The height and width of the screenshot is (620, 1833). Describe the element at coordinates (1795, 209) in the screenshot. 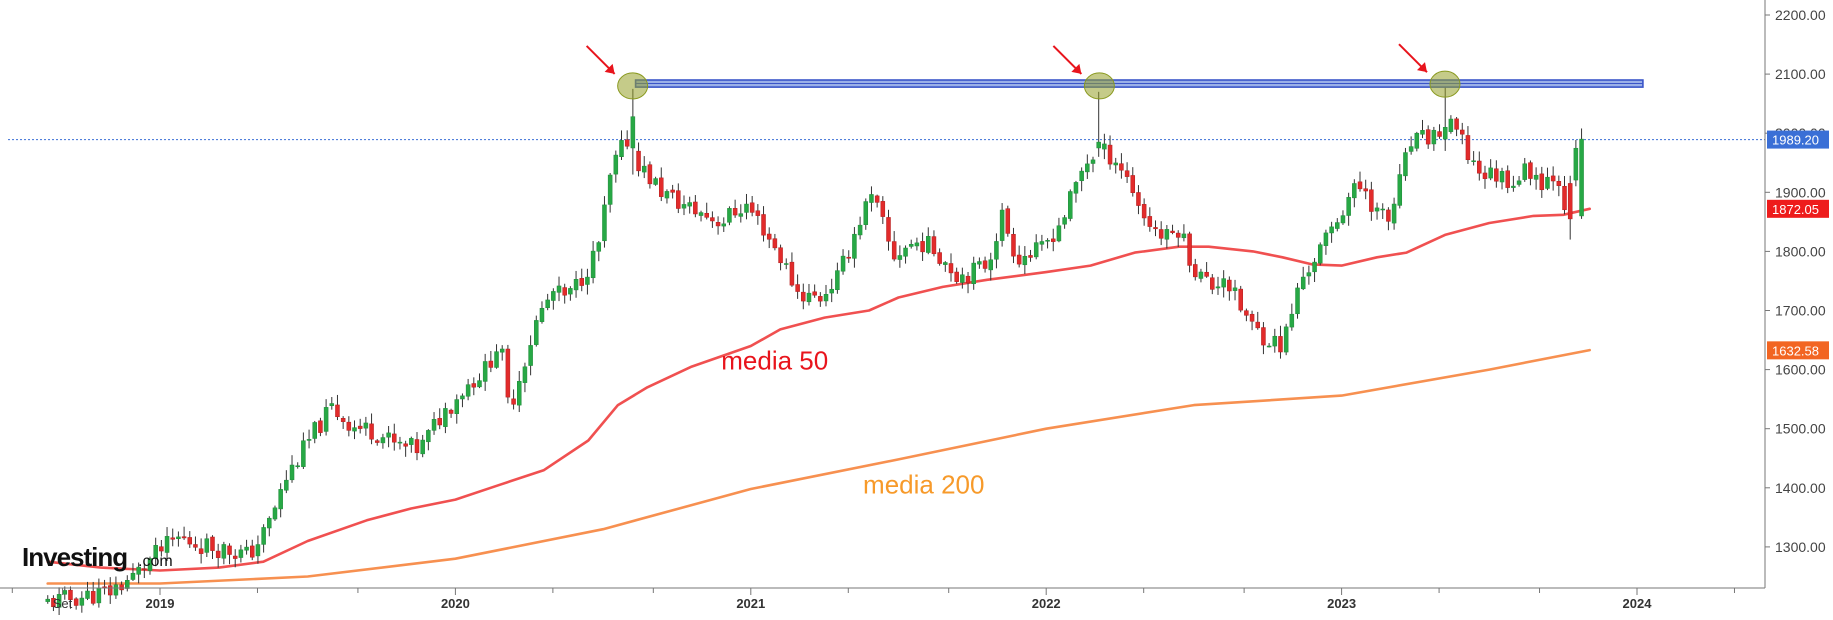

I see `y-axis-tag-label: 1872.05` at that location.